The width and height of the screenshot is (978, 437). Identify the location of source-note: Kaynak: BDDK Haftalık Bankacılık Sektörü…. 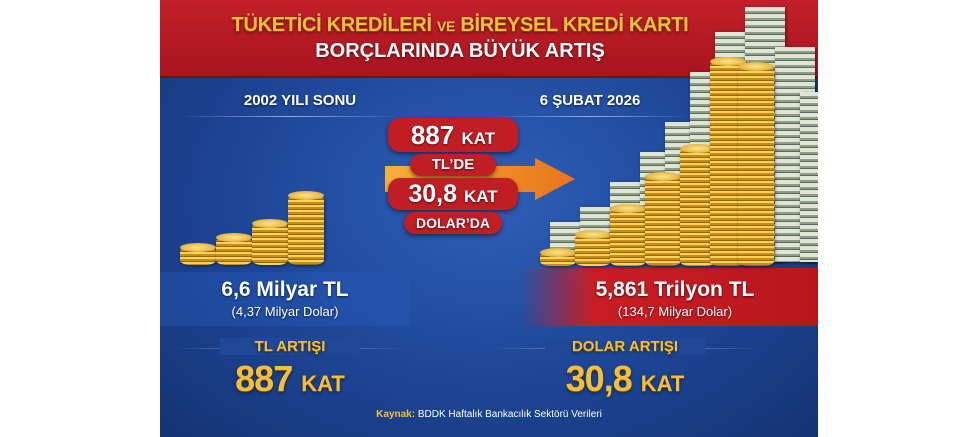
(489, 414).